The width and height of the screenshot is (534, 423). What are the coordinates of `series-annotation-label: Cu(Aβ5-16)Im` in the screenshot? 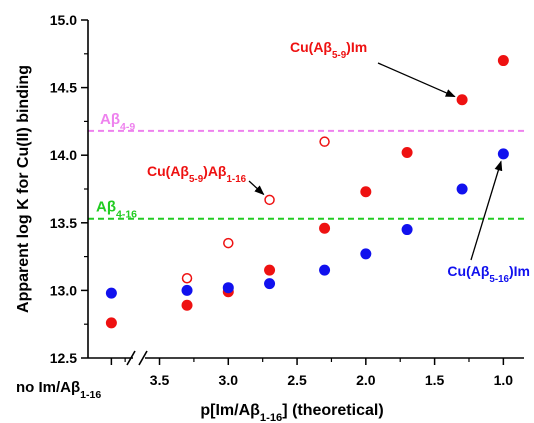 It's located at (488, 274).